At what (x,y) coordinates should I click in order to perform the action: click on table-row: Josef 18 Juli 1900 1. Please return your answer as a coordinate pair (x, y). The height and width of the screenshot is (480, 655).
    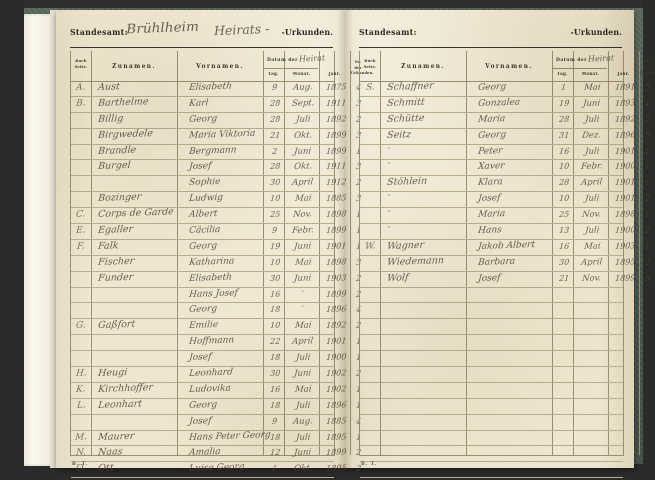
    Looking at the image, I should click on (216, 359).